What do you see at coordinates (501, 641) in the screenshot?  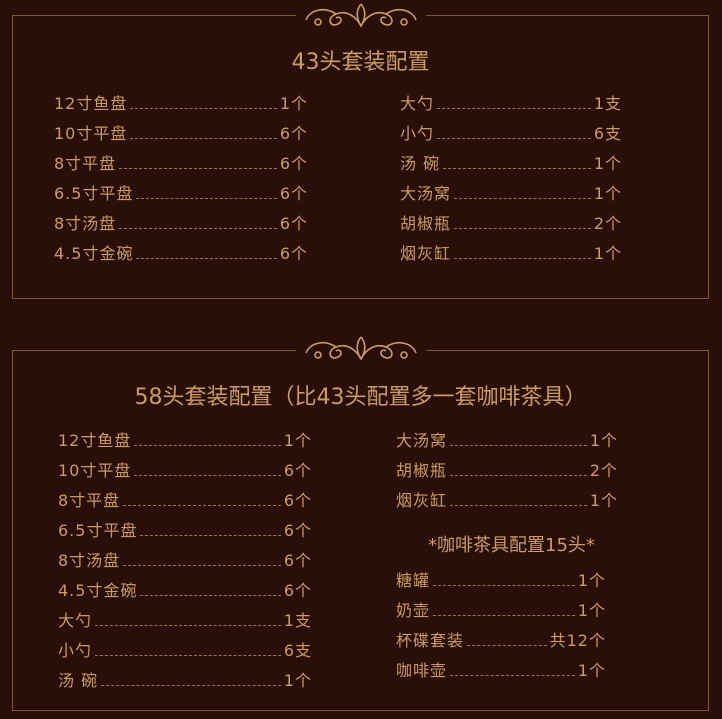 I see `list-item: 杯碟套装 共12个` at bounding box center [501, 641].